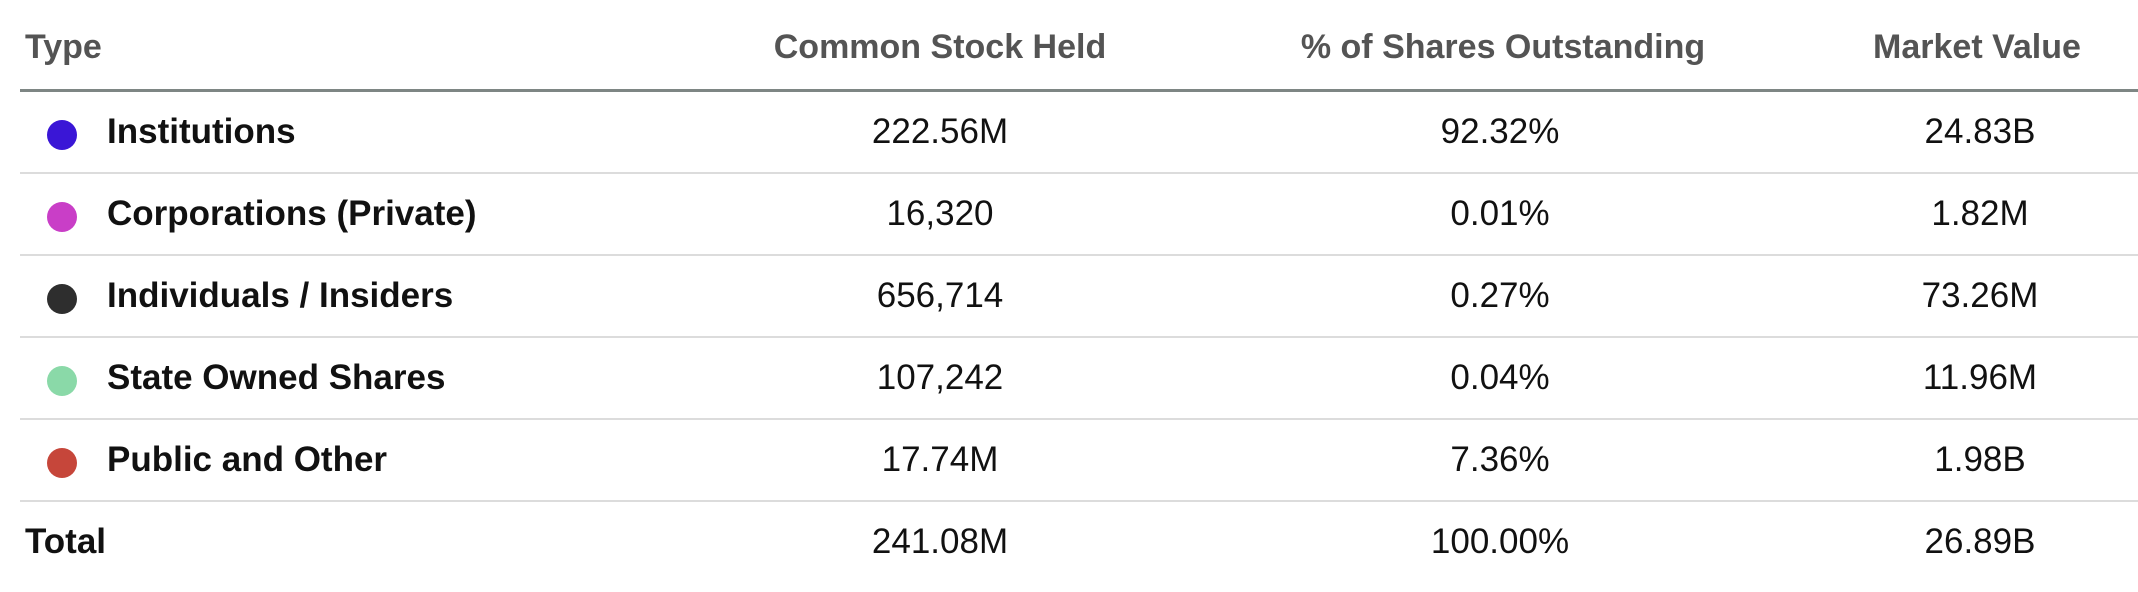 Image resolution: width=2138 pixels, height=592 pixels. I want to click on row-market-value: 1.98B, so click(1980, 459).